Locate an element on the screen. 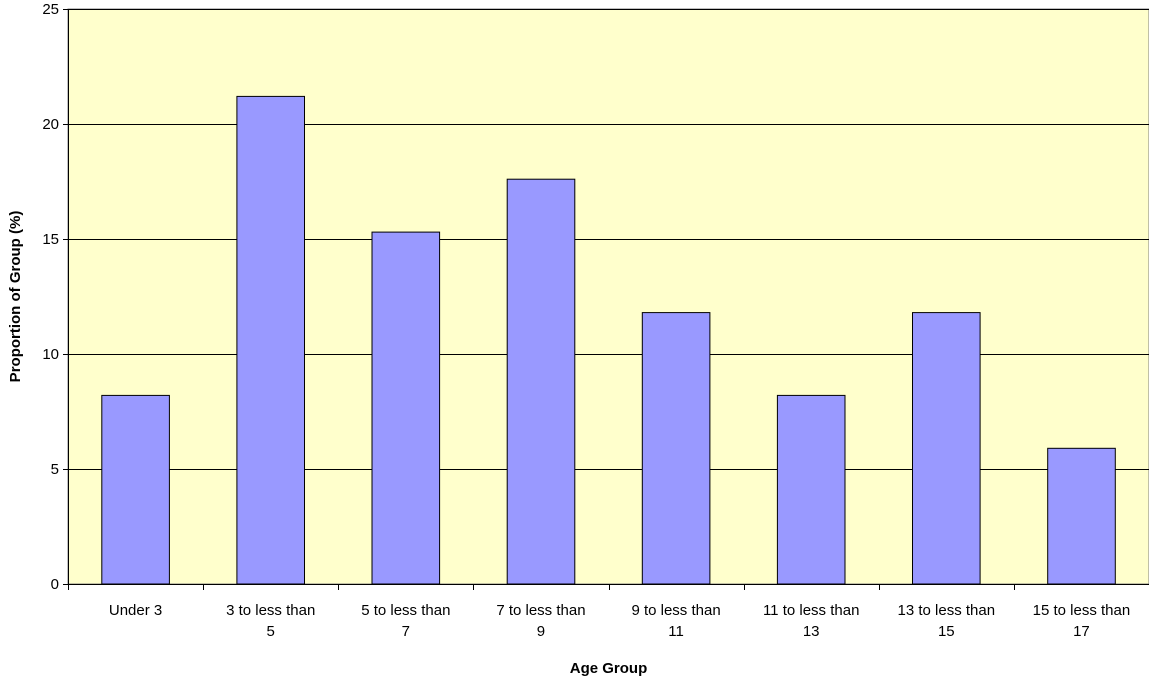 This screenshot has height=689, width=1149. x-axis-title: Age Group is located at coordinates (609, 668).